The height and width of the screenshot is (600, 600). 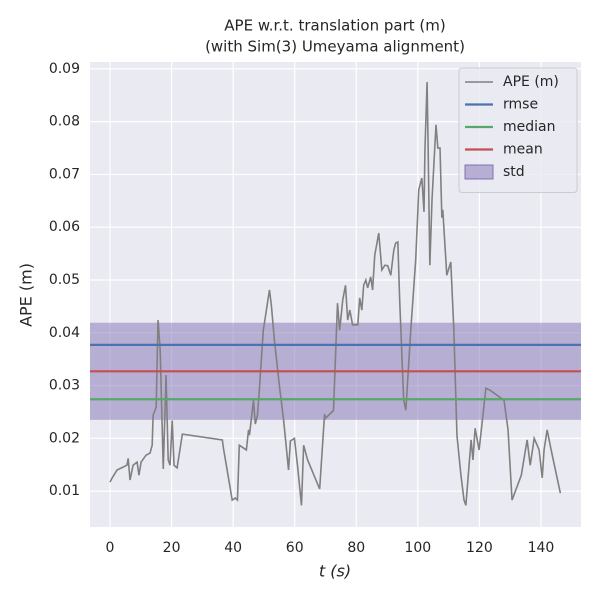 What do you see at coordinates (64, 227) in the screenshot?
I see `y-tick-label: 0.06` at bounding box center [64, 227].